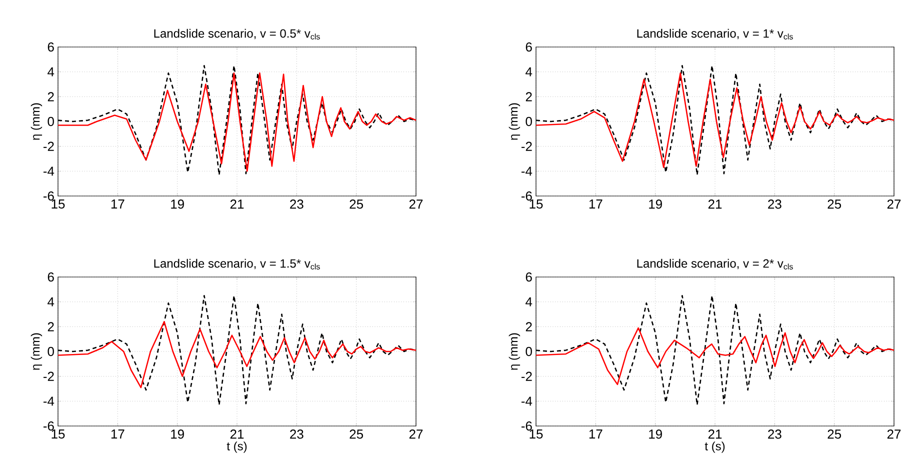  What do you see at coordinates (237, 264) in the screenshot?
I see `chart-title: Landslide scenario, v = 1.5* v$_{cls}$` at bounding box center [237, 264].